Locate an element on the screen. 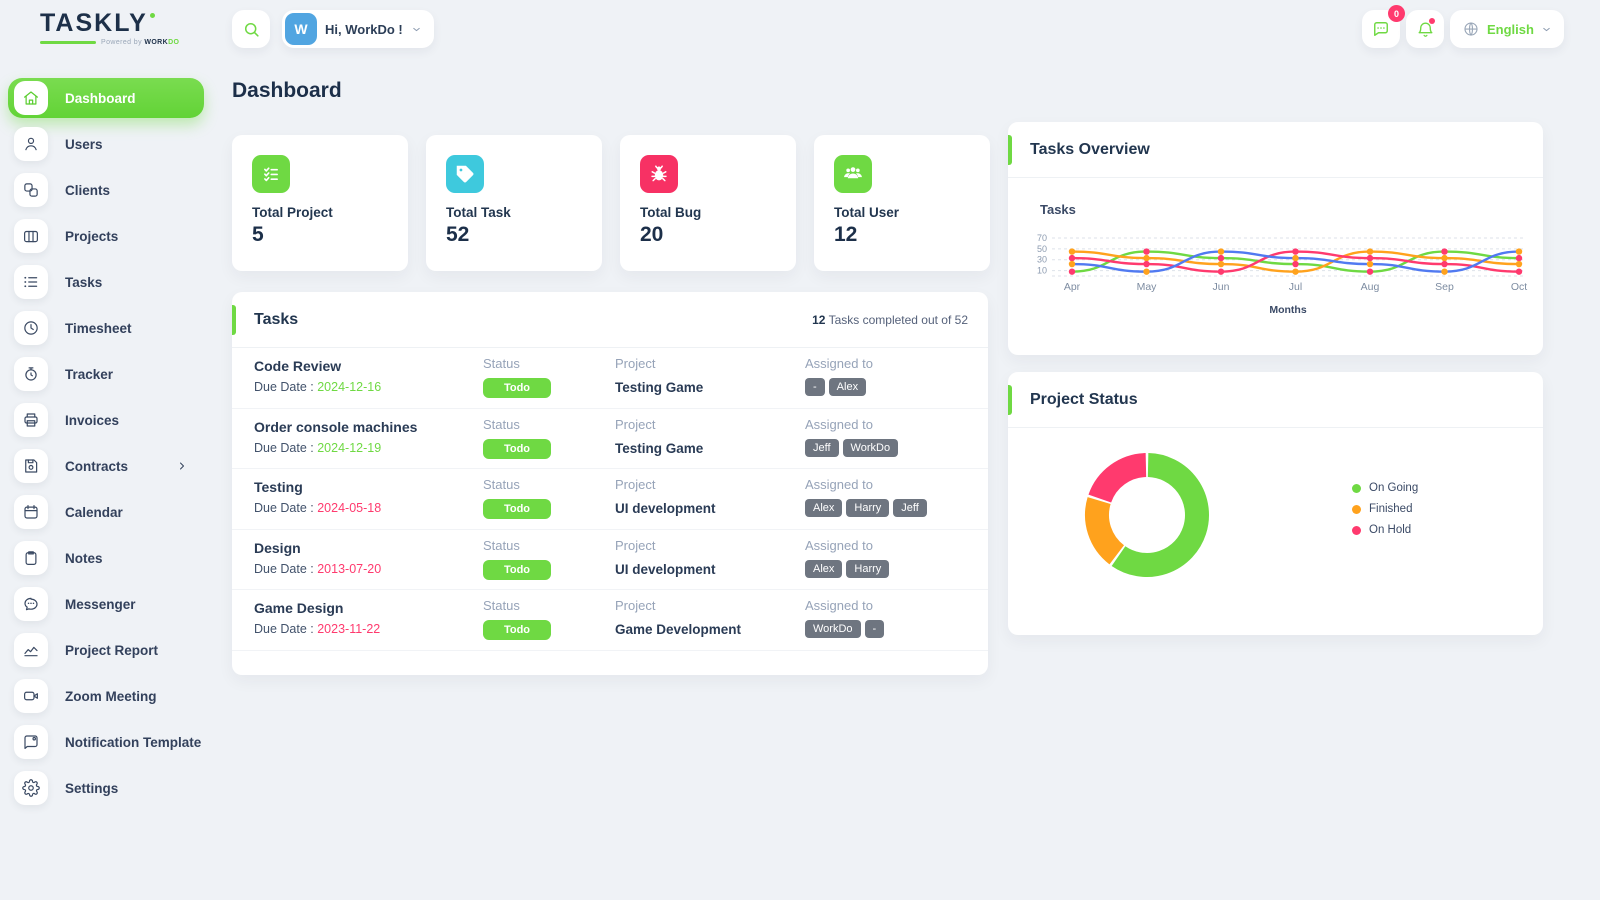 The height and width of the screenshot is (900, 1600). user-icon is located at coordinates (31, 144).